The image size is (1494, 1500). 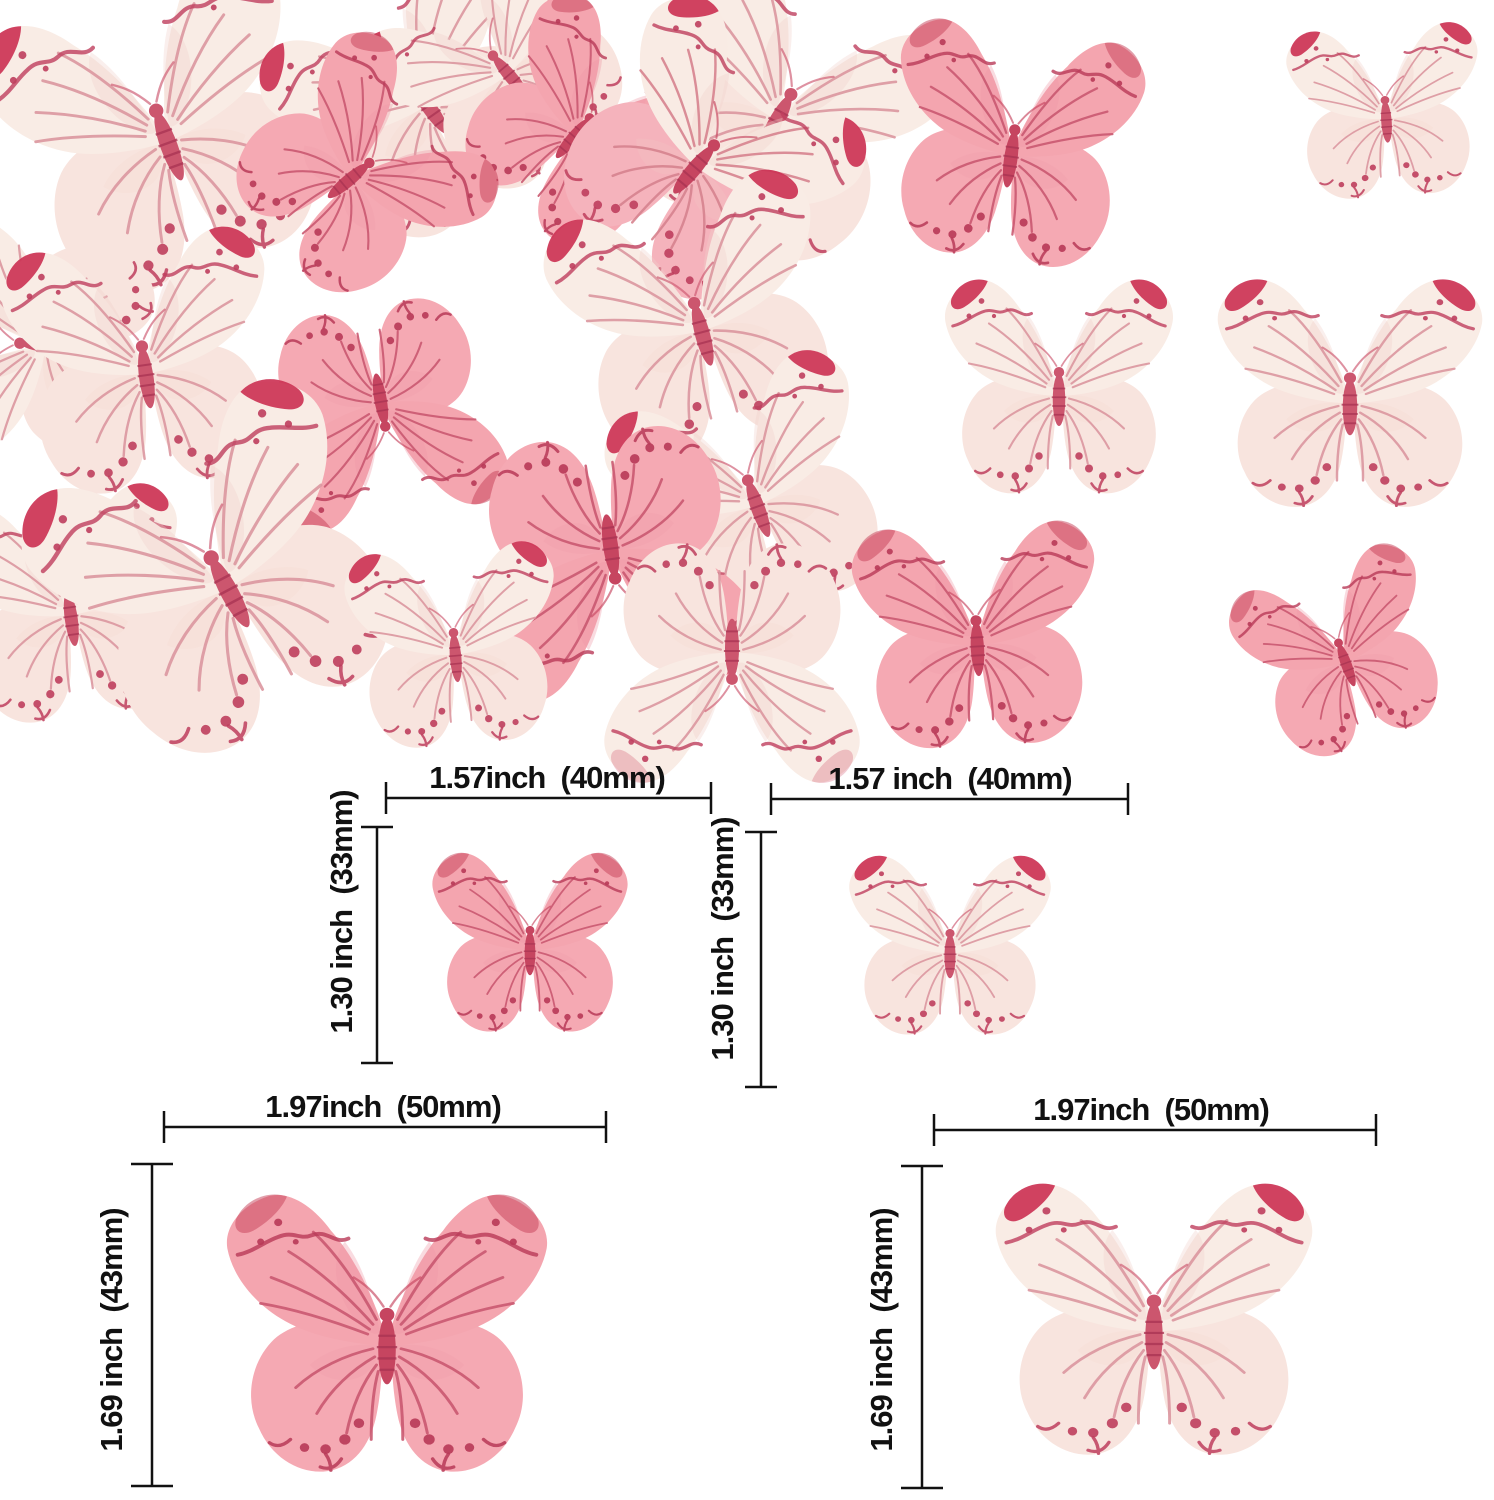 What do you see at coordinates (547, 777) in the screenshot?
I see `svg-text: 1.57inch (40mm)` at bounding box center [547, 777].